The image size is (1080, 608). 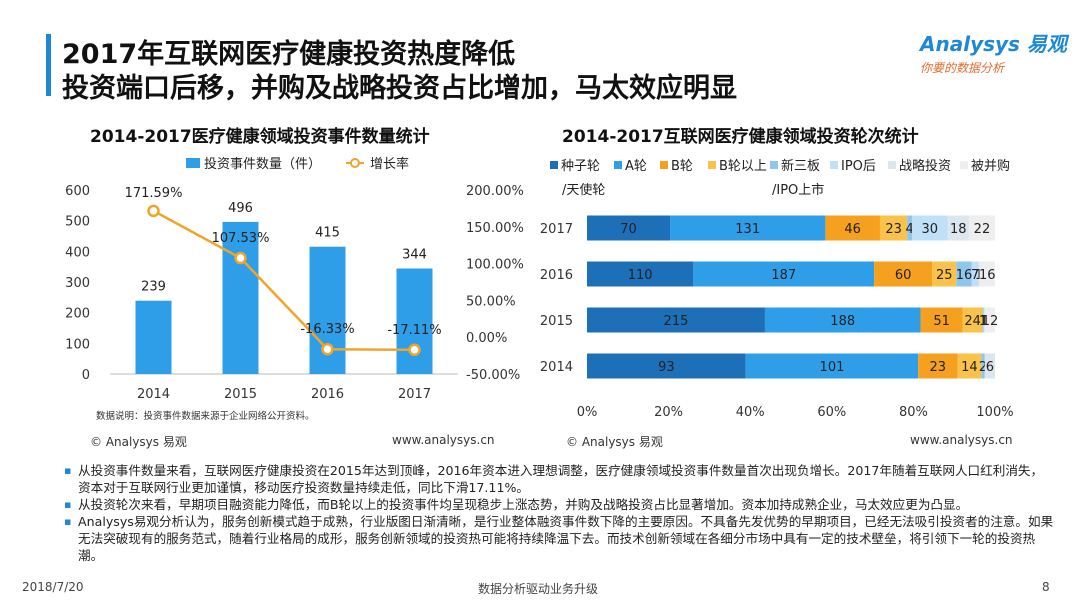 I want to click on segment-label: 215, so click(x=676, y=321).